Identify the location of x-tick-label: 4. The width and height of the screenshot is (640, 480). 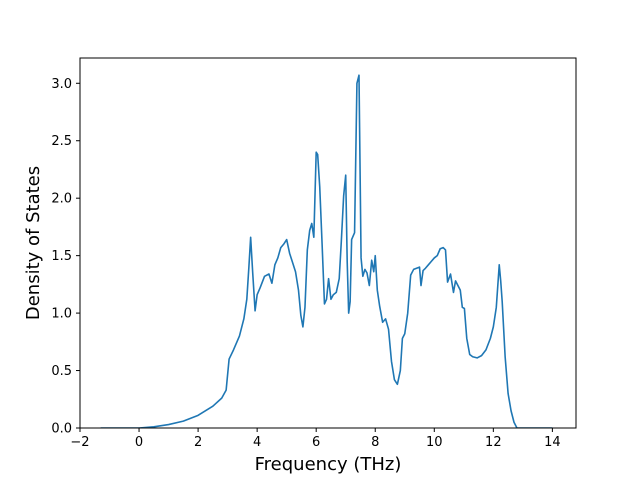
(257, 442).